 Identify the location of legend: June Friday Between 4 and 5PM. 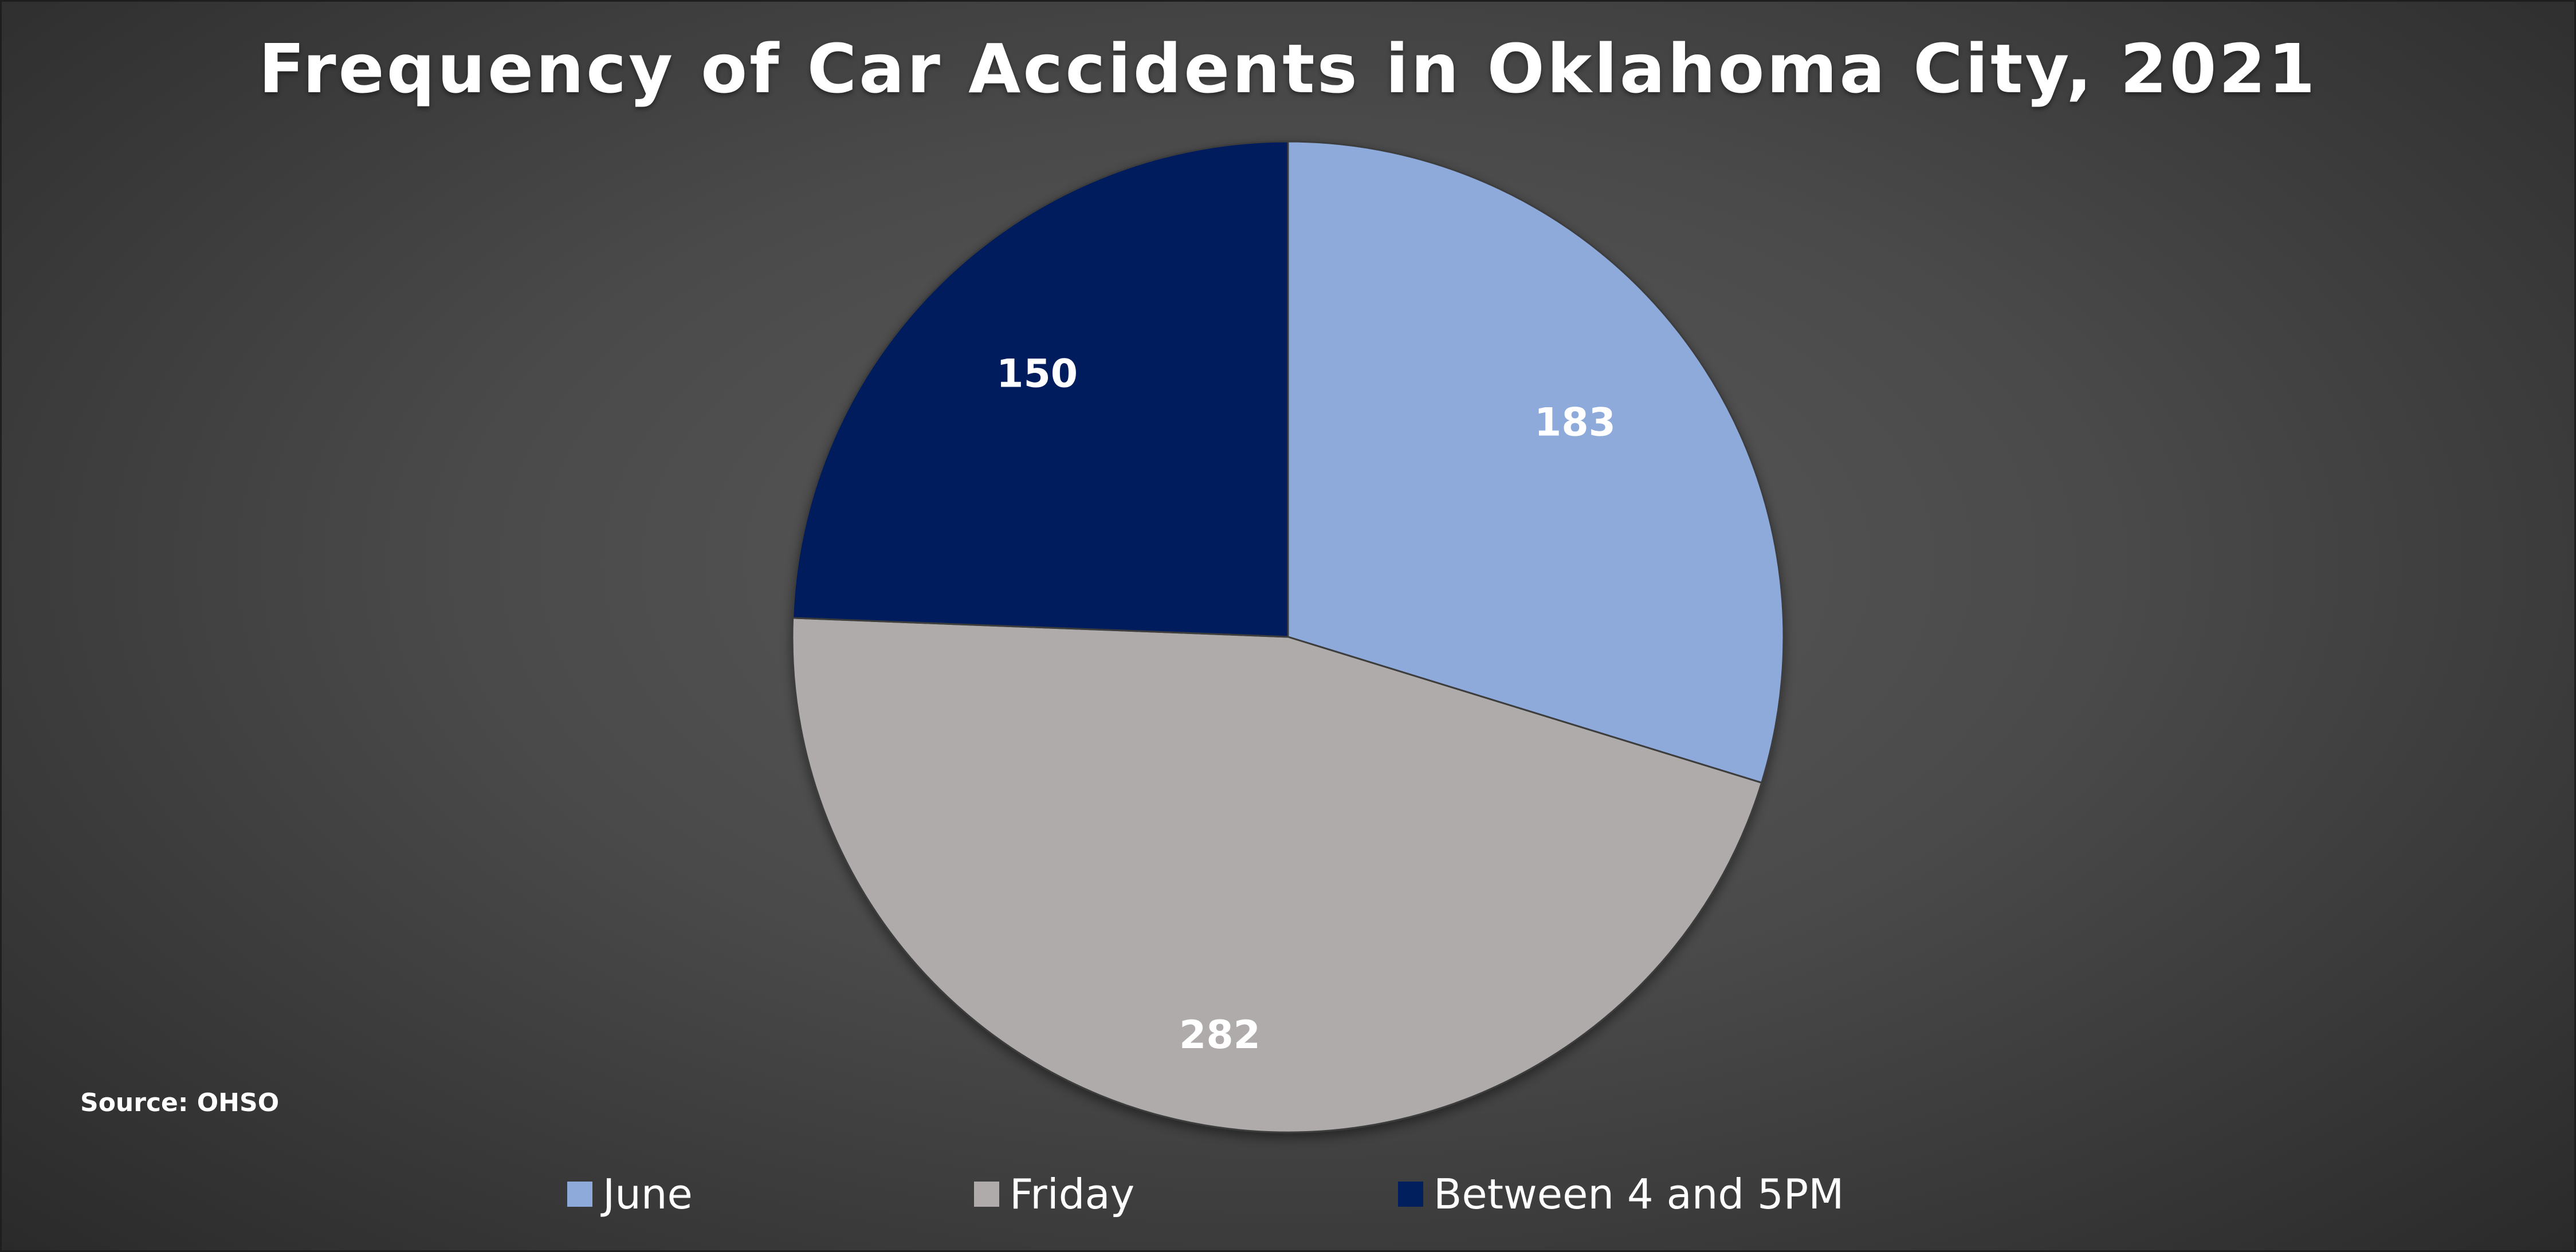
(1288, 1194).